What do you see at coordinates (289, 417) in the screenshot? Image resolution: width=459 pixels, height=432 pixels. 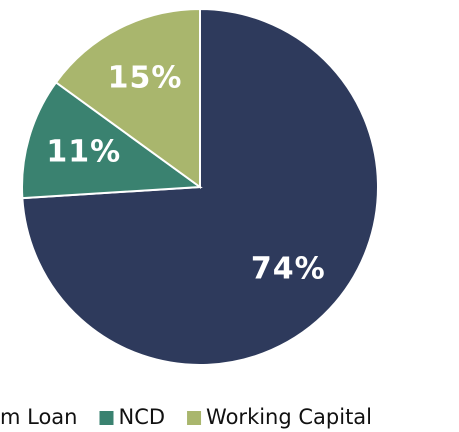 I see `legend-label: Working Capital` at bounding box center [289, 417].